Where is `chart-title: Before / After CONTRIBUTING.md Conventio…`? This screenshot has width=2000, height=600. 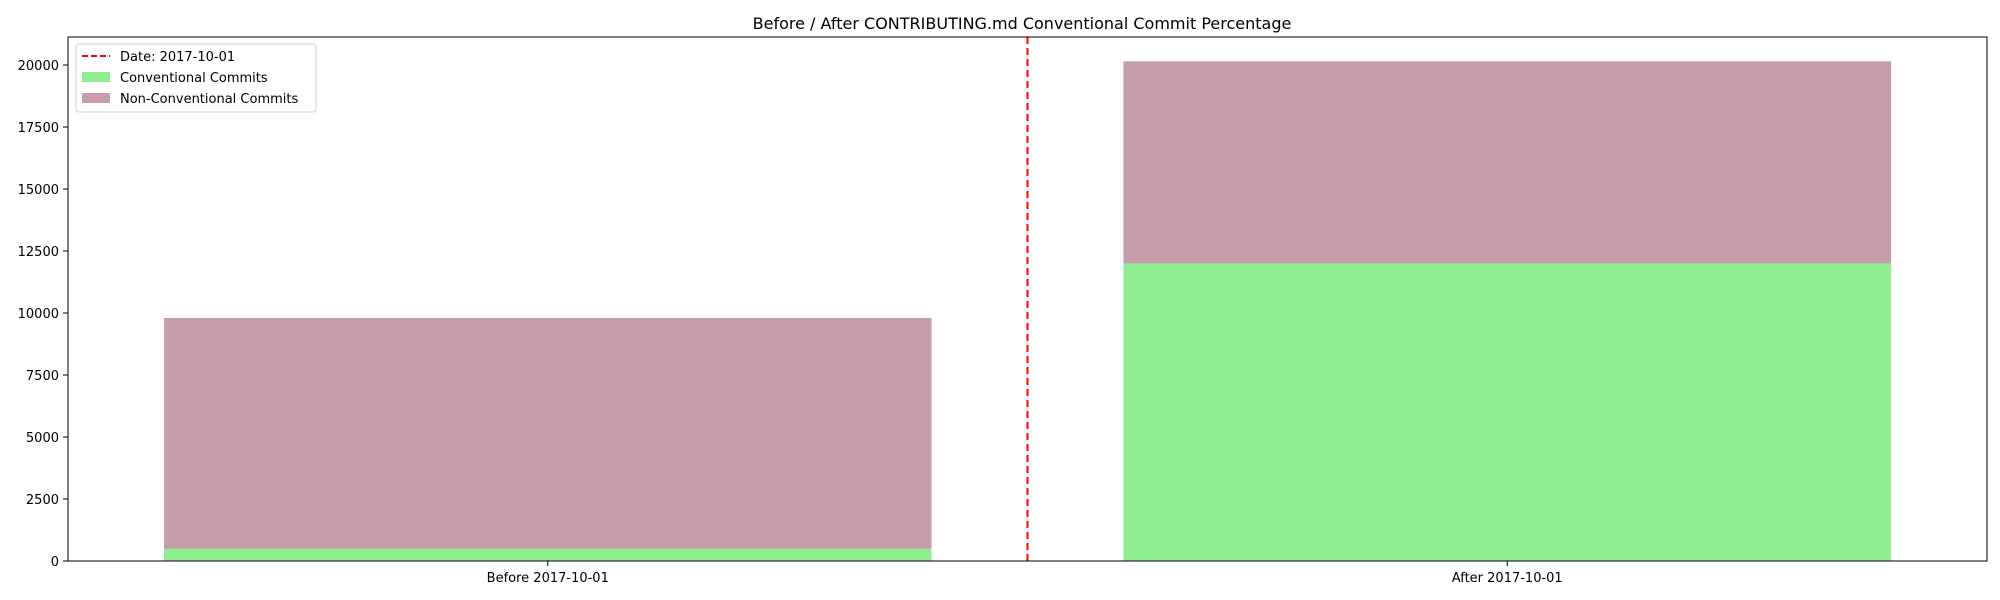 chart-title: Before / After CONTRIBUTING.md Conventio… is located at coordinates (1022, 23).